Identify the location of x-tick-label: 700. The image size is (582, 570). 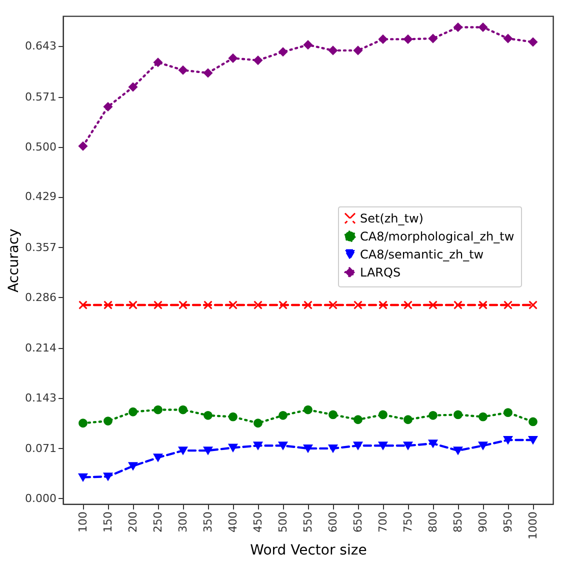
(383, 522).